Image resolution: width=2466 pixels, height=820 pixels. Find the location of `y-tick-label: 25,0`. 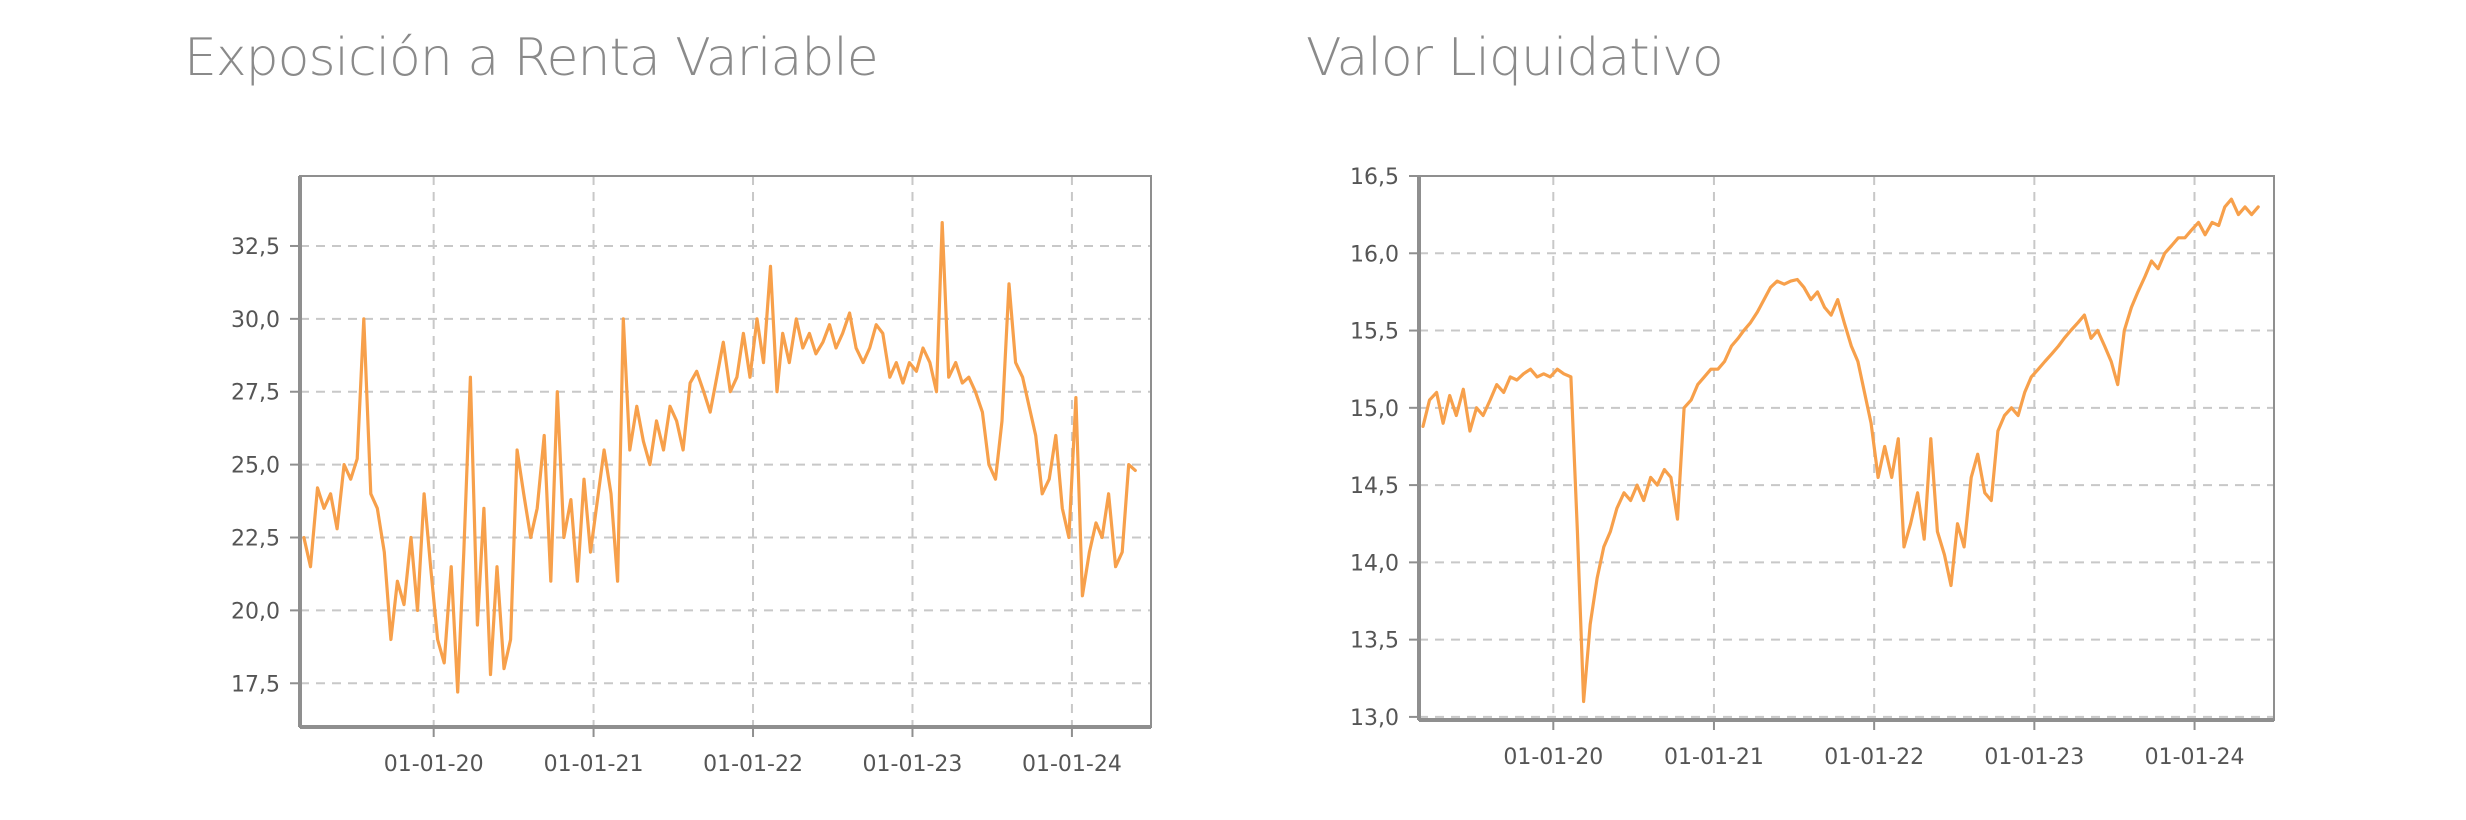

y-tick-label: 25,0 is located at coordinates (255, 466).